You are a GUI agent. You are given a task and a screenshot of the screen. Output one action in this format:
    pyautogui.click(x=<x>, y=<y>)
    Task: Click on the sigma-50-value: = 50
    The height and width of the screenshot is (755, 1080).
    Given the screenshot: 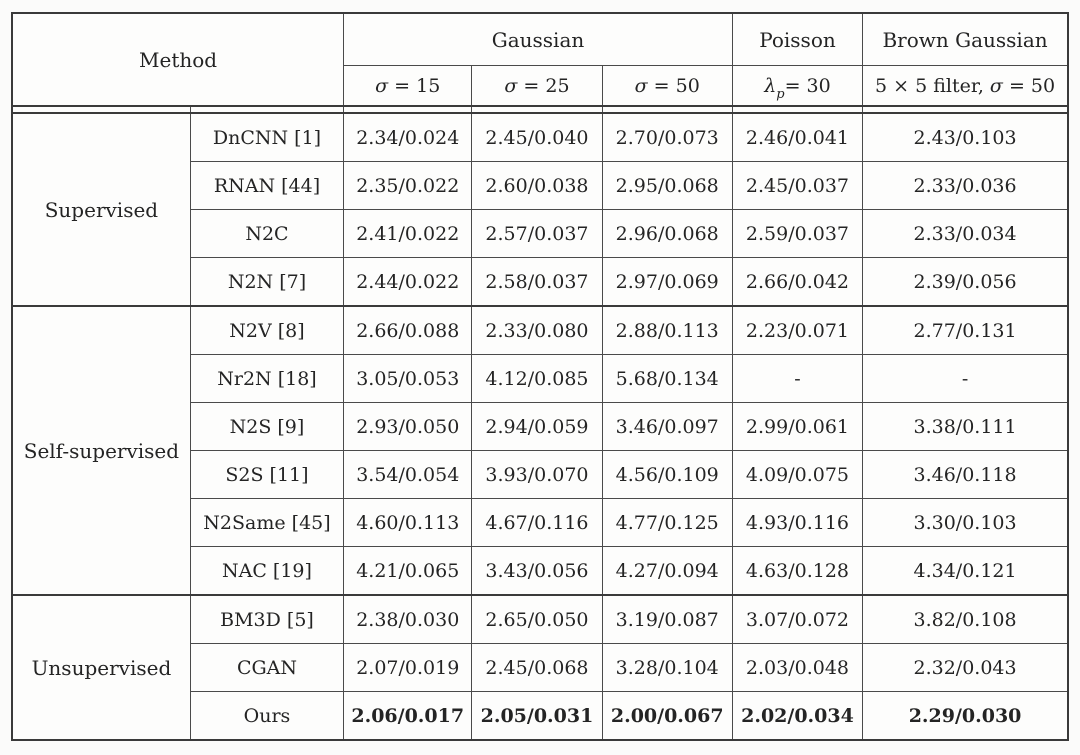 What is the action you would take?
    pyautogui.click(x=673, y=85)
    